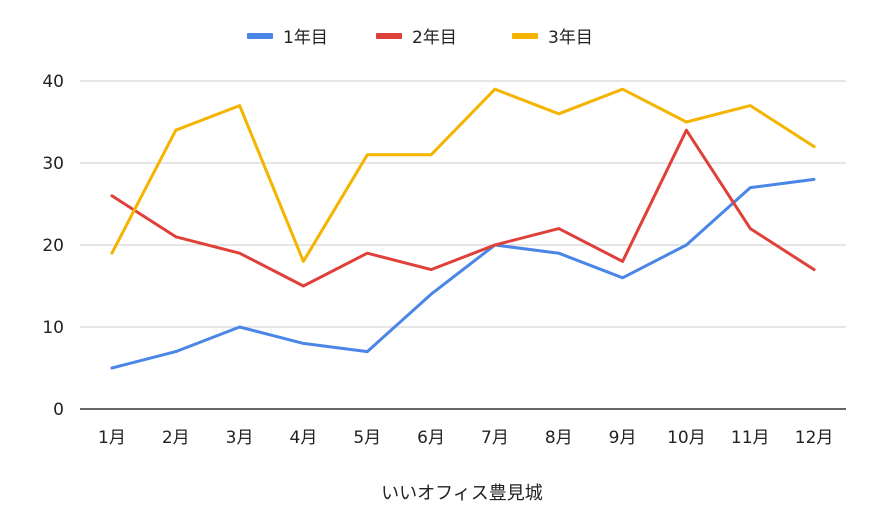 The image size is (872, 532). What do you see at coordinates (462, 493) in the screenshot?
I see `x-axis-title: いいオフィス豊見城` at bounding box center [462, 493].